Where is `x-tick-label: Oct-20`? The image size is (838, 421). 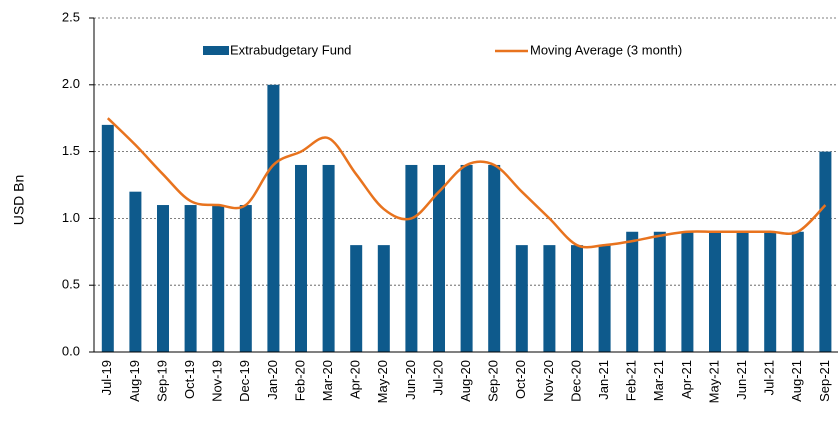 x-tick-label: Oct-20 is located at coordinates (520, 379).